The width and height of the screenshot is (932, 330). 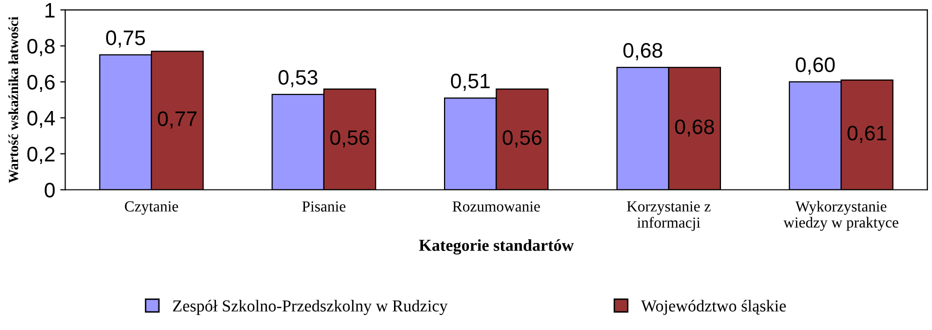 I want to click on y-tick-label: 0,4, so click(x=41, y=119).